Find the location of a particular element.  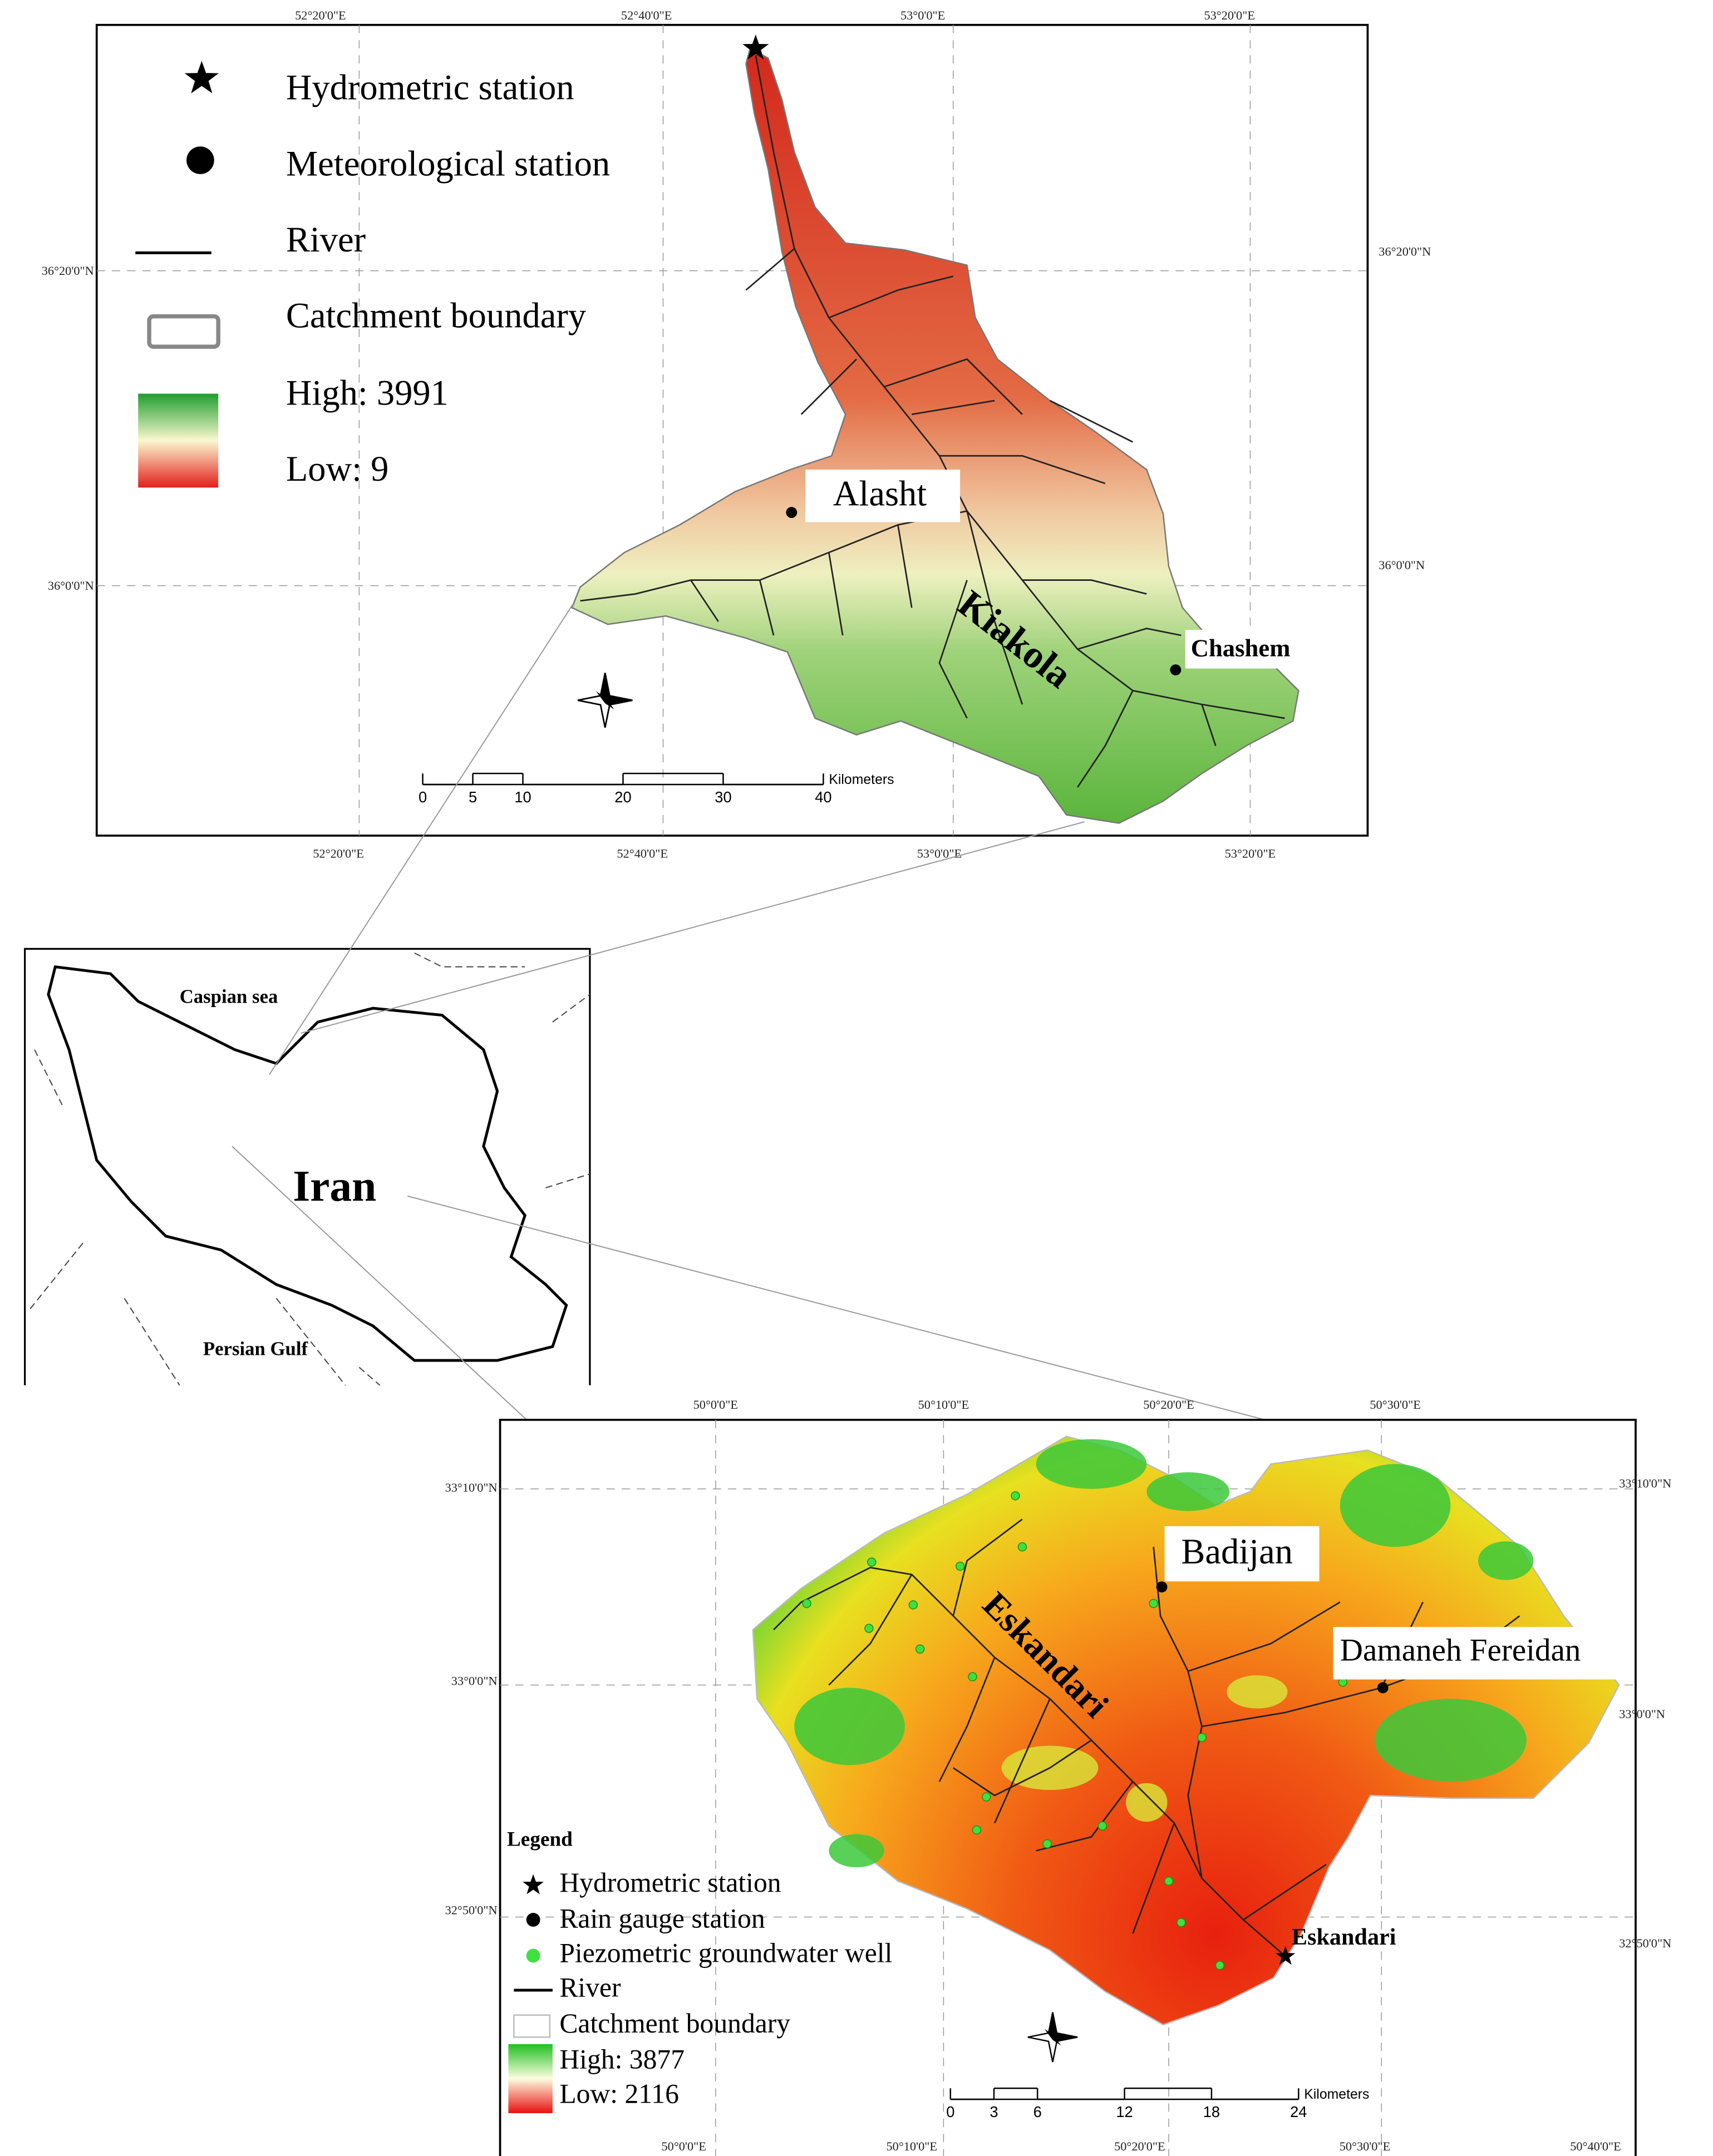

scale-label: 12 is located at coordinates (1124, 2111).